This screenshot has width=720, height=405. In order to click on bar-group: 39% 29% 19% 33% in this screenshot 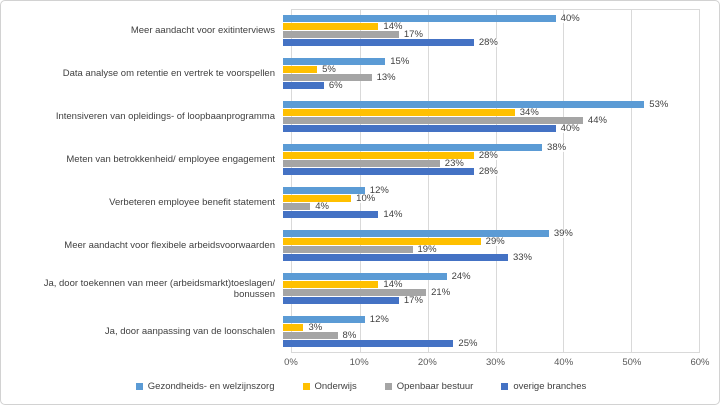, I will do `click(487, 245)`.